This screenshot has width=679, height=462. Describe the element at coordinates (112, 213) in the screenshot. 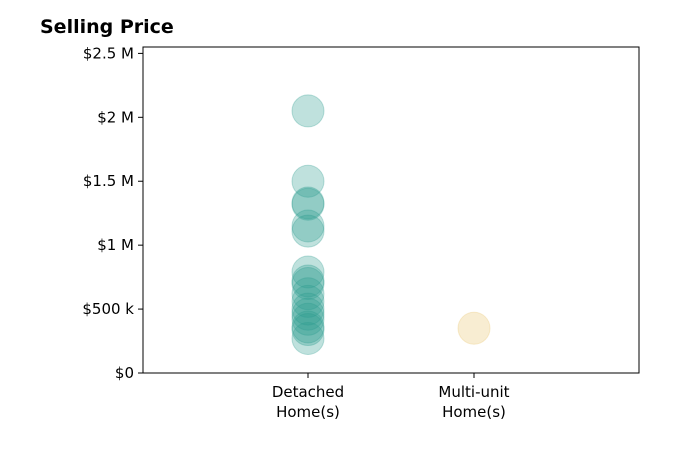

I see `y-axis: $0 $500 k $1 M $1.5 M $2 M $2.5 M` at that location.